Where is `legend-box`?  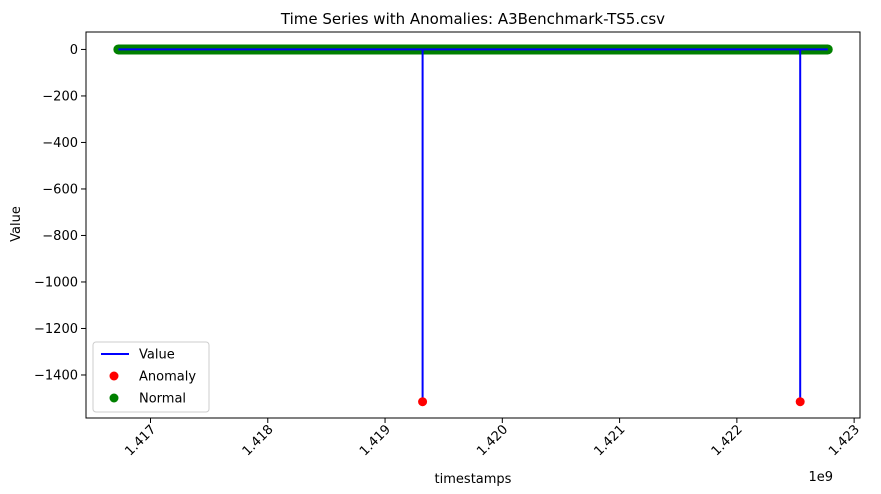 legend-box is located at coordinates (151, 377).